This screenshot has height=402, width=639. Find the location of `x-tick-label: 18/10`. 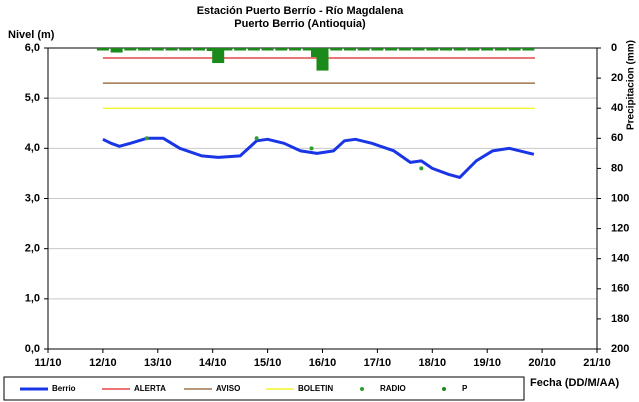

x-tick-label: 18/10 is located at coordinates (433, 363).